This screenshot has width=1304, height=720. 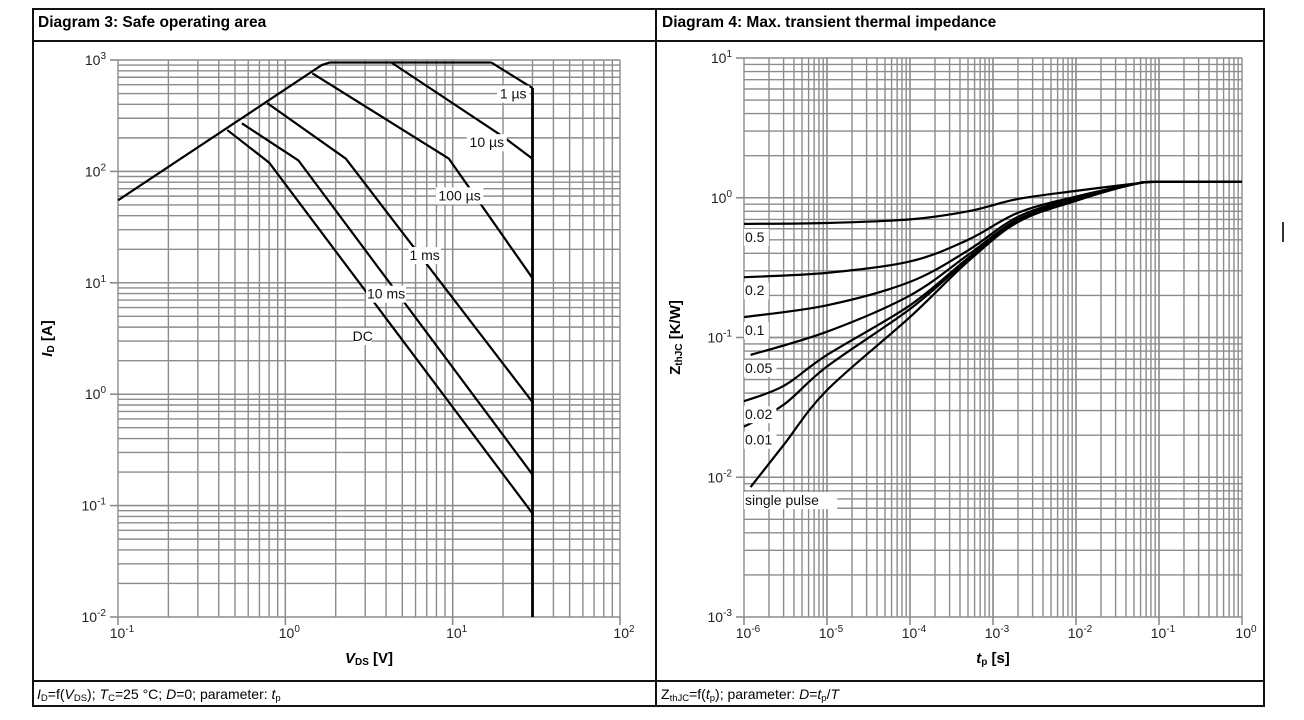 I want to click on cap-r-3: t, so click(x=707, y=694).